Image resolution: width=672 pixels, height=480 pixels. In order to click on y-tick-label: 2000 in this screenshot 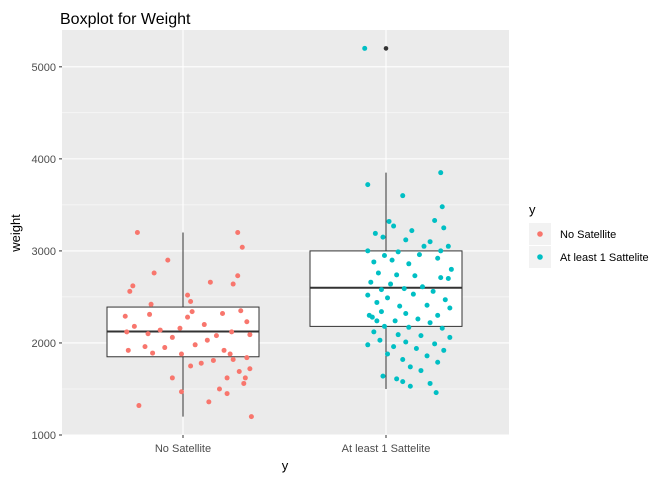, I will do `click(44, 344)`.